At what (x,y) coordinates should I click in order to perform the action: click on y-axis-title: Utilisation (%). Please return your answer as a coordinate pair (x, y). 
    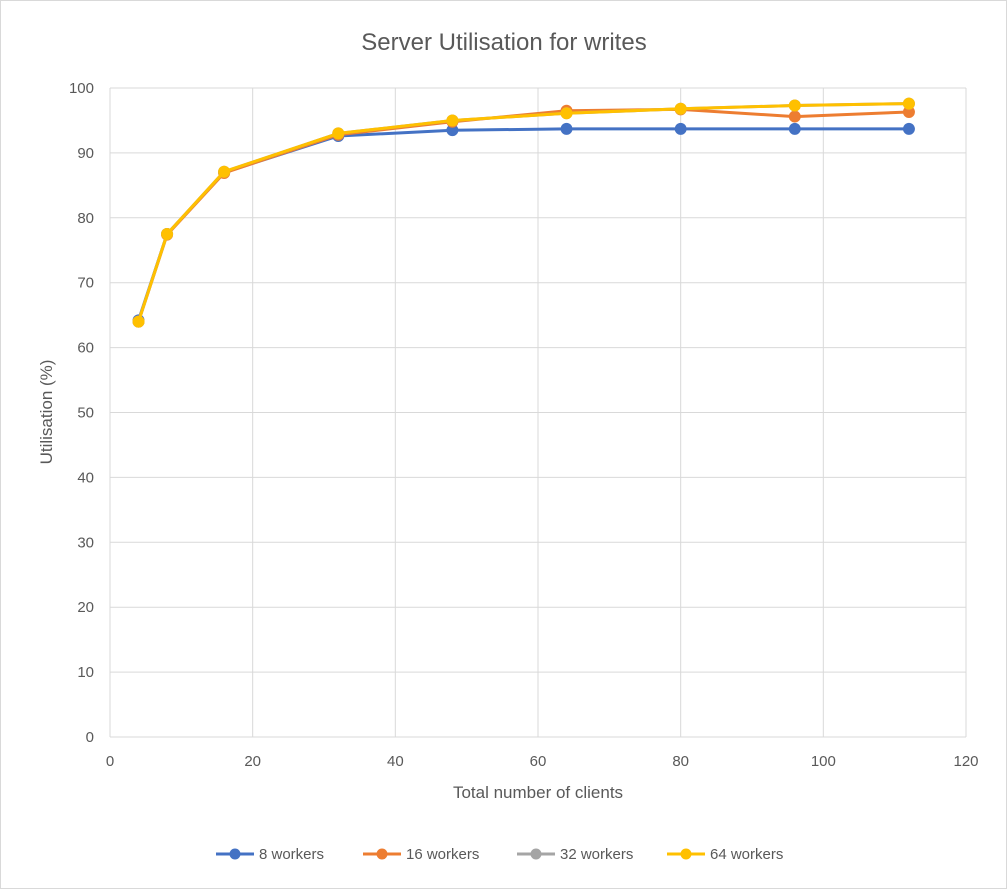
    Looking at the image, I should click on (46, 412).